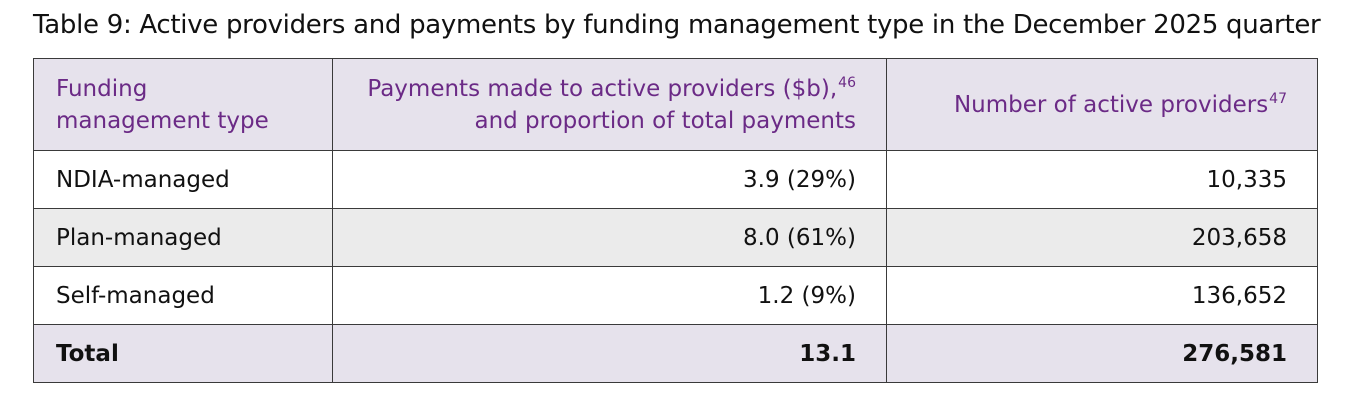  I want to click on total-row: Total 13.1 276,581, so click(675, 353).